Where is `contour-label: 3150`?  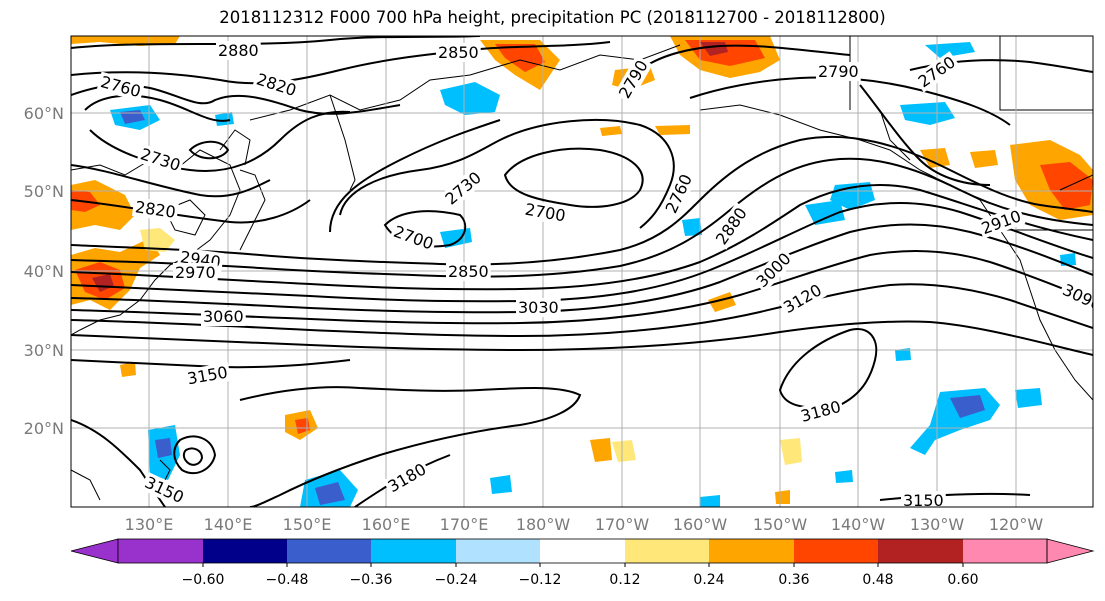 contour-label: 3150 is located at coordinates (923, 500).